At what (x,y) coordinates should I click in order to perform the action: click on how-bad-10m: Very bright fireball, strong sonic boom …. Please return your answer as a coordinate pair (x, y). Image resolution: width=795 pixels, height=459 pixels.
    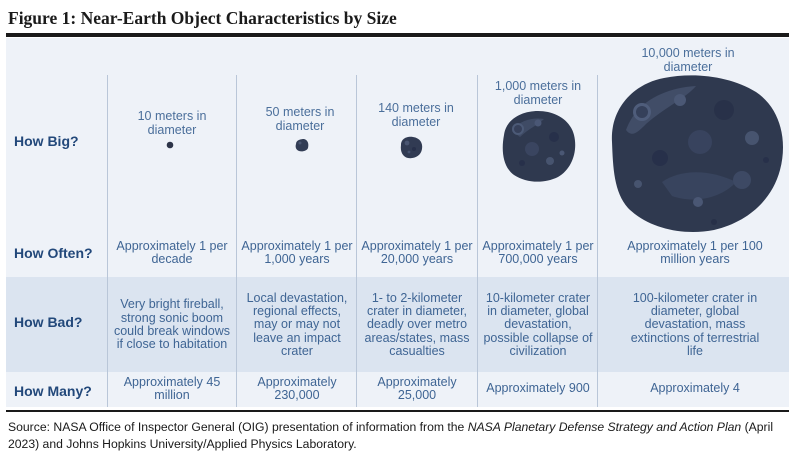
    Looking at the image, I should click on (172, 324).